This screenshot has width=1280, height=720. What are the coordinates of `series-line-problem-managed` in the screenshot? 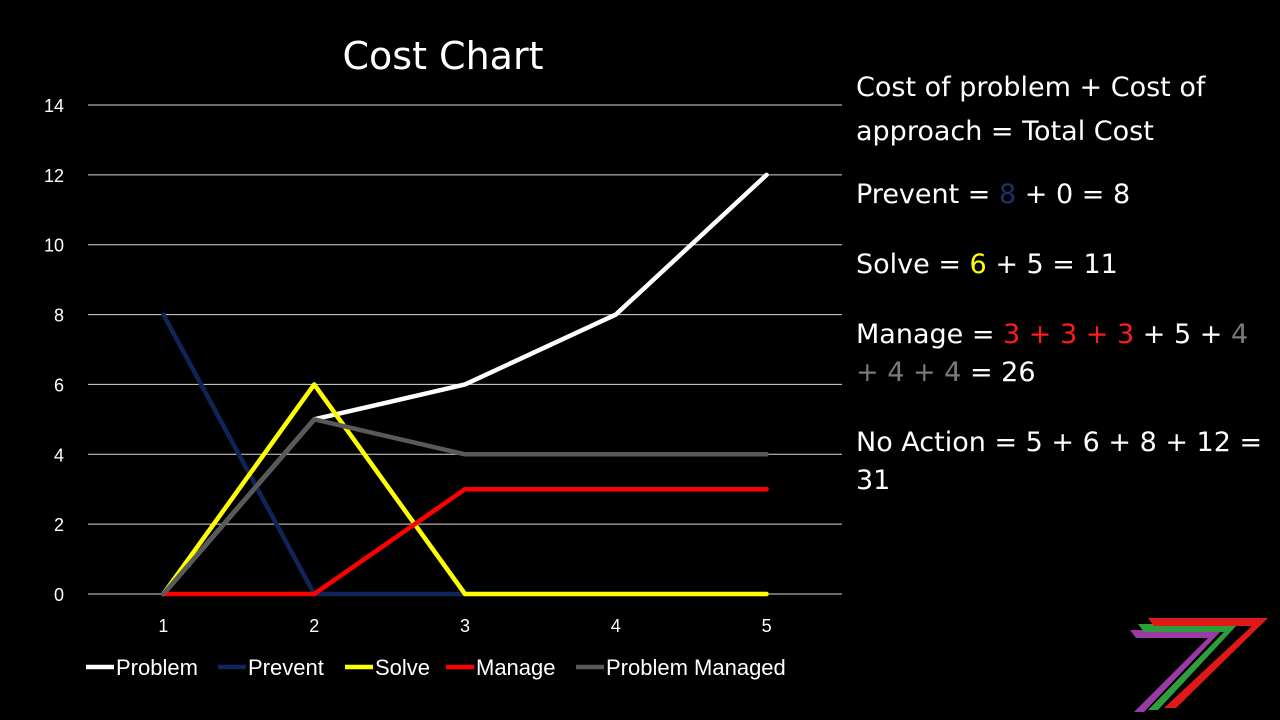 It's located at (465, 507).